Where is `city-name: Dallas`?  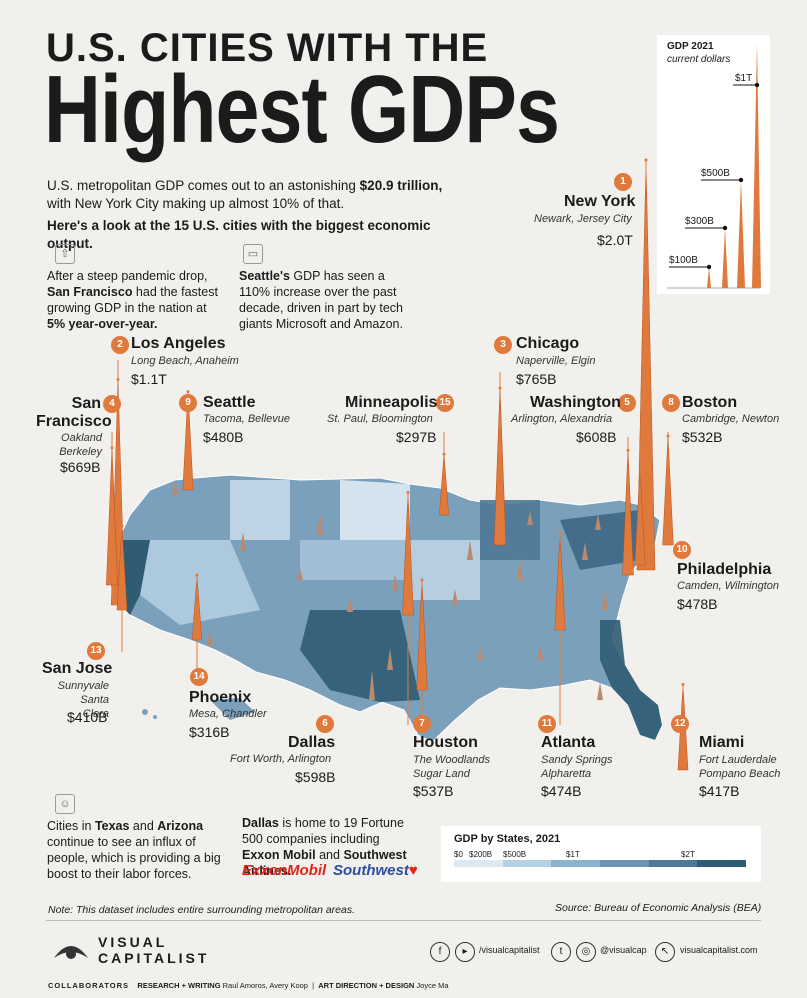 city-name: Dallas is located at coordinates (312, 742).